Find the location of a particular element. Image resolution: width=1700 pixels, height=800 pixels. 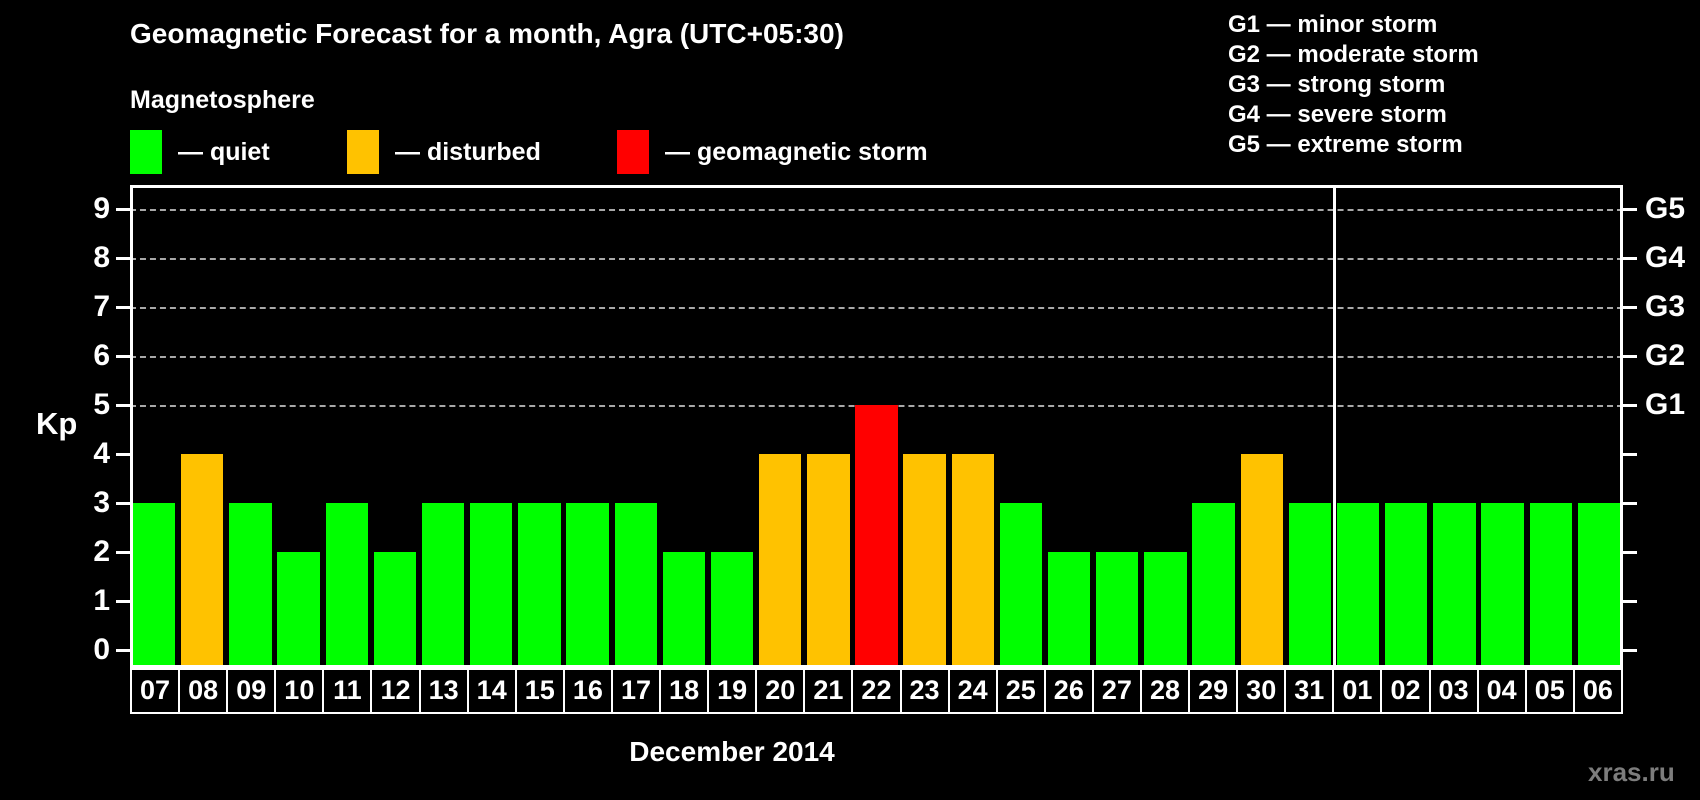

y-axis-tick-label: 5 is located at coordinates (101, 404).